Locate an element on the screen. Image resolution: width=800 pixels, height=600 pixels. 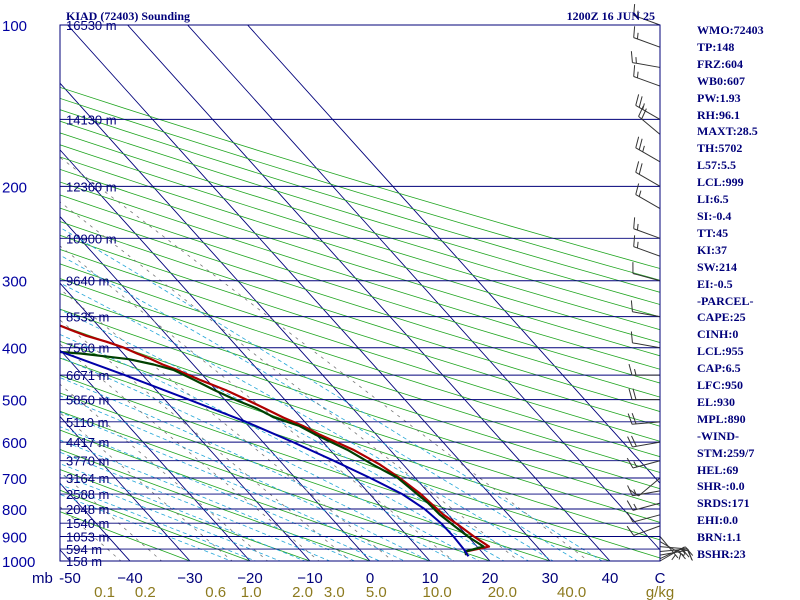
height-label: 594 m is located at coordinates (84, 549).